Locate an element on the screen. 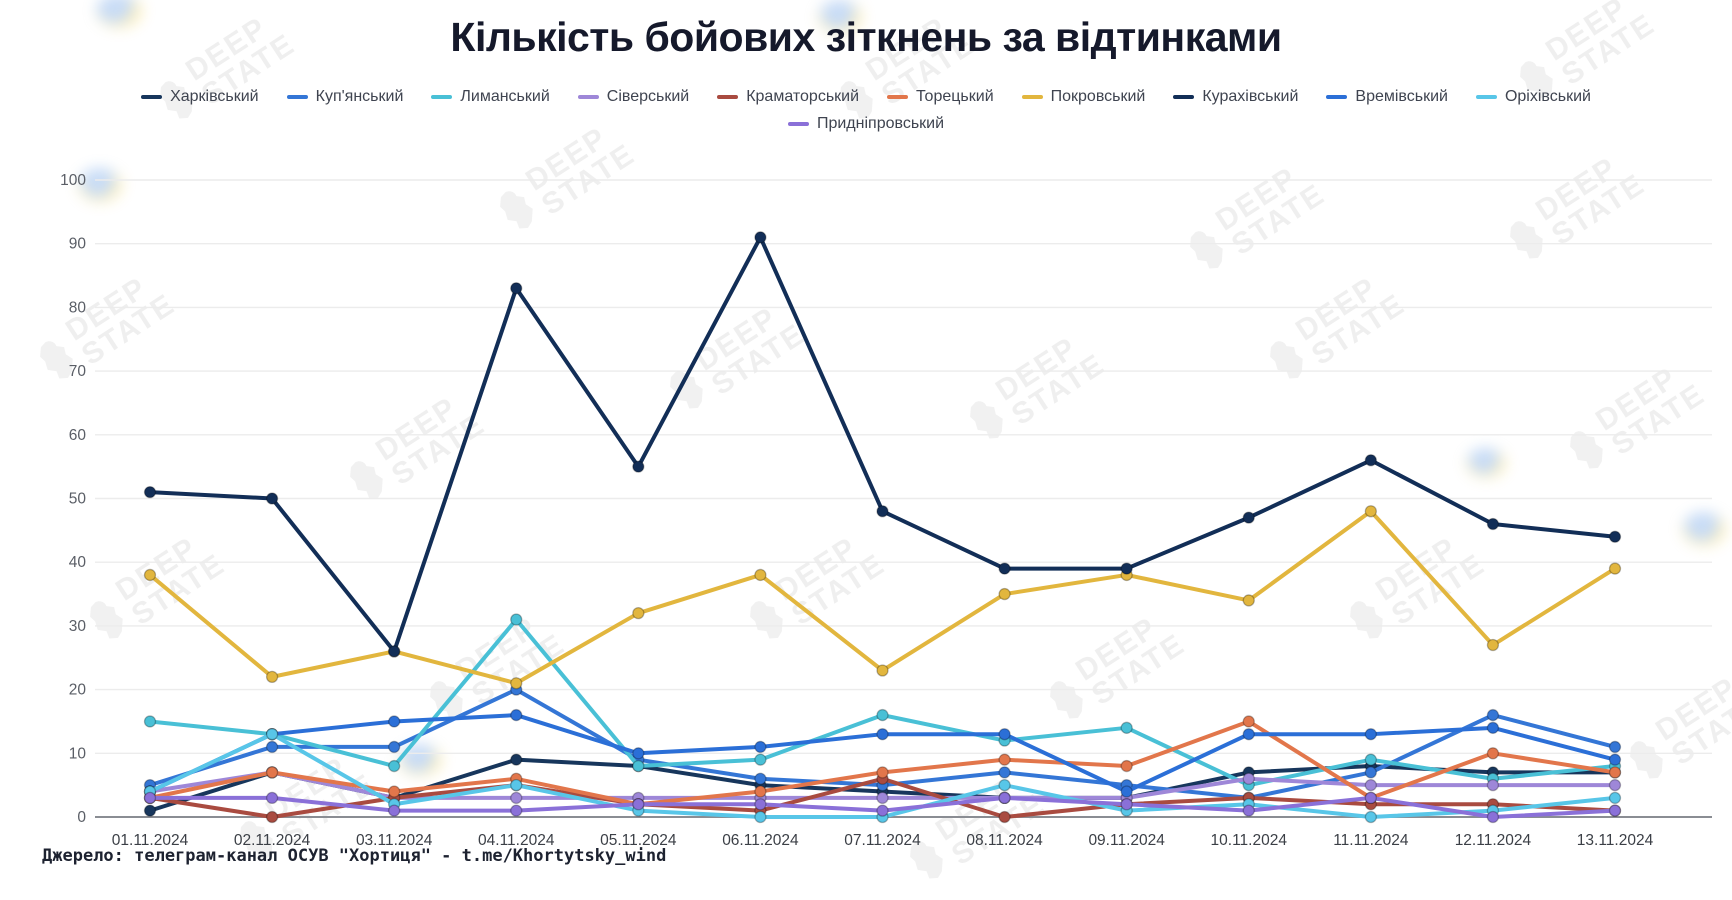 This screenshot has width=1732, height=900. legend-label: Покровський is located at coordinates (1098, 96).